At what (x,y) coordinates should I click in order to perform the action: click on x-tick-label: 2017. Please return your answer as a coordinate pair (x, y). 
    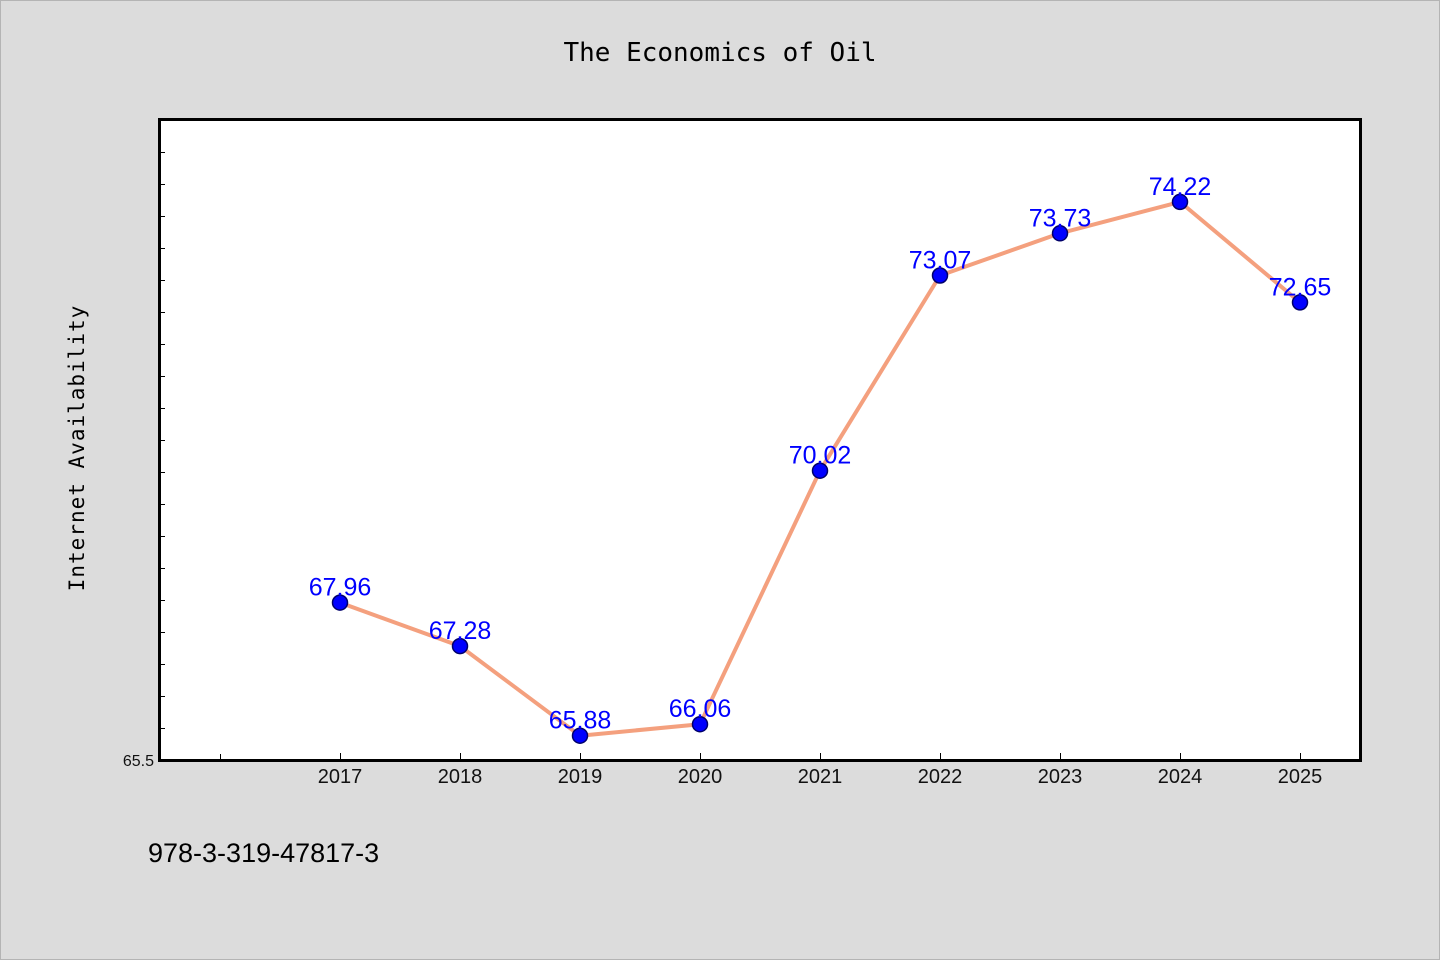
    Looking at the image, I should click on (340, 777).